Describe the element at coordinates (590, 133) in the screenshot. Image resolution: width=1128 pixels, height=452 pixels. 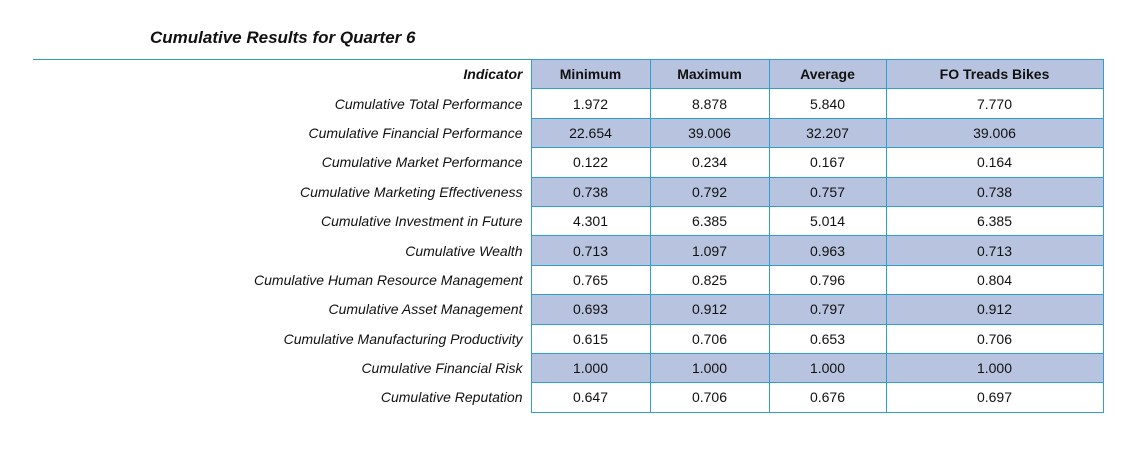
I see `minimum-cell: 22.654` at that location.